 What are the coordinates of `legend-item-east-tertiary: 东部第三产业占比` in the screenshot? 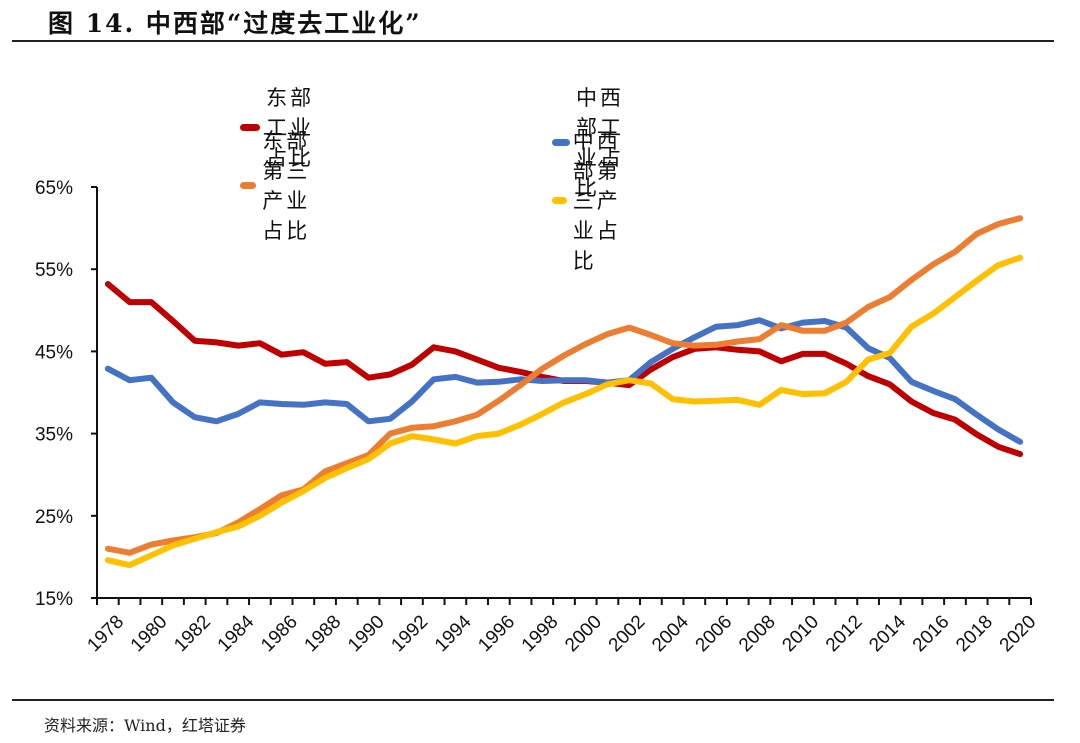 It's located at (281, 185).